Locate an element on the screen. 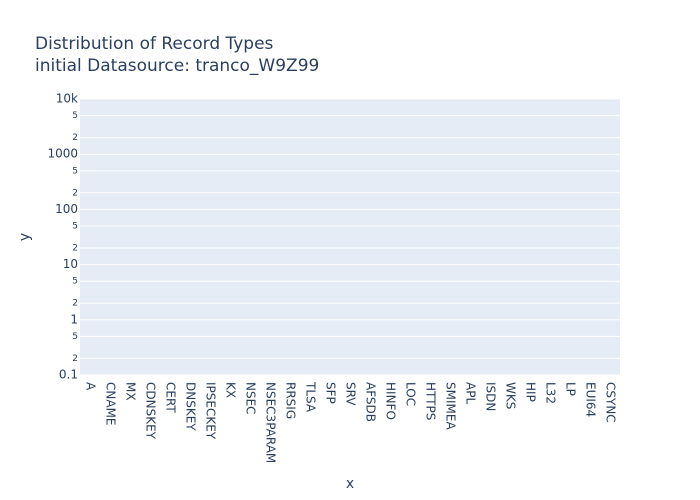  x-tick-label: AFSDB is located at coordinates (371, 402).